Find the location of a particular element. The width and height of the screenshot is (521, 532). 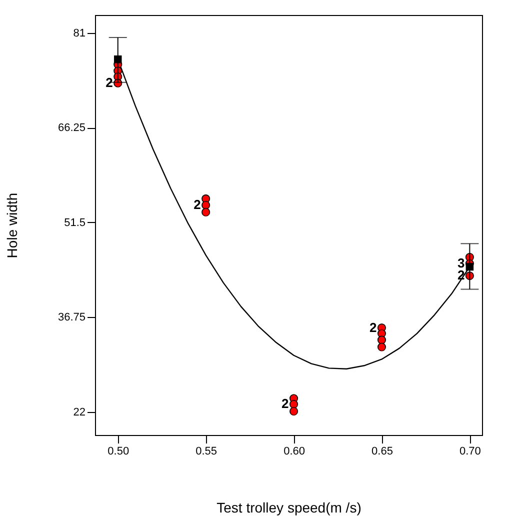

y-tick-label: 81 is located at coordinates (79, 33).